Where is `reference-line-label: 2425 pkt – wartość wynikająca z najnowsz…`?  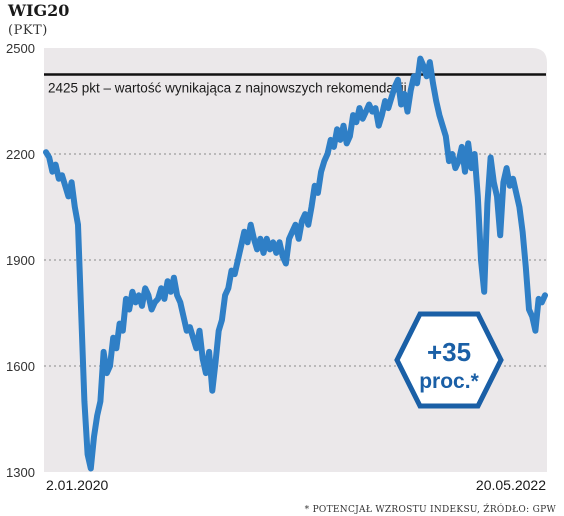
reference-line-label: 2425 pkt – wartość wynikająca z najnowsz… is located at coordinates (227, 88).